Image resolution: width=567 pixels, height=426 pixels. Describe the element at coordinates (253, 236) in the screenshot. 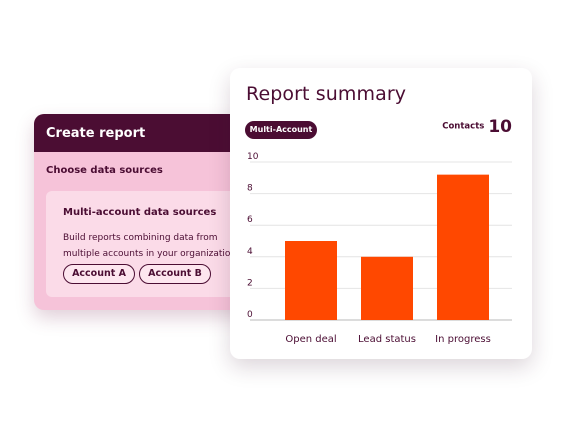

I see `y-axis-ticks: 0 2 4 6 8 10` at that location.